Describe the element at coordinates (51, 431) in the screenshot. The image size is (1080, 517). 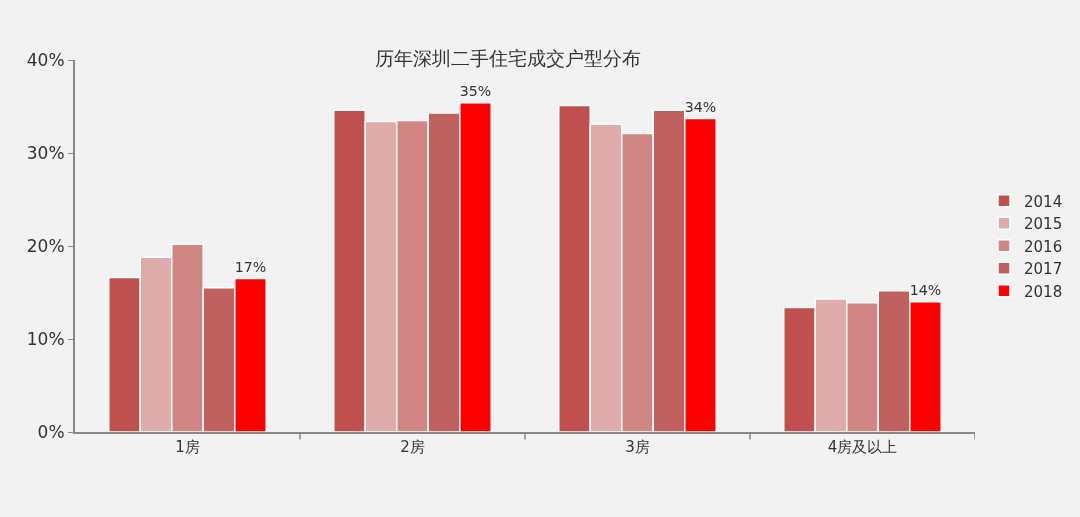
I see `y-tick-label: 0%` at that location.